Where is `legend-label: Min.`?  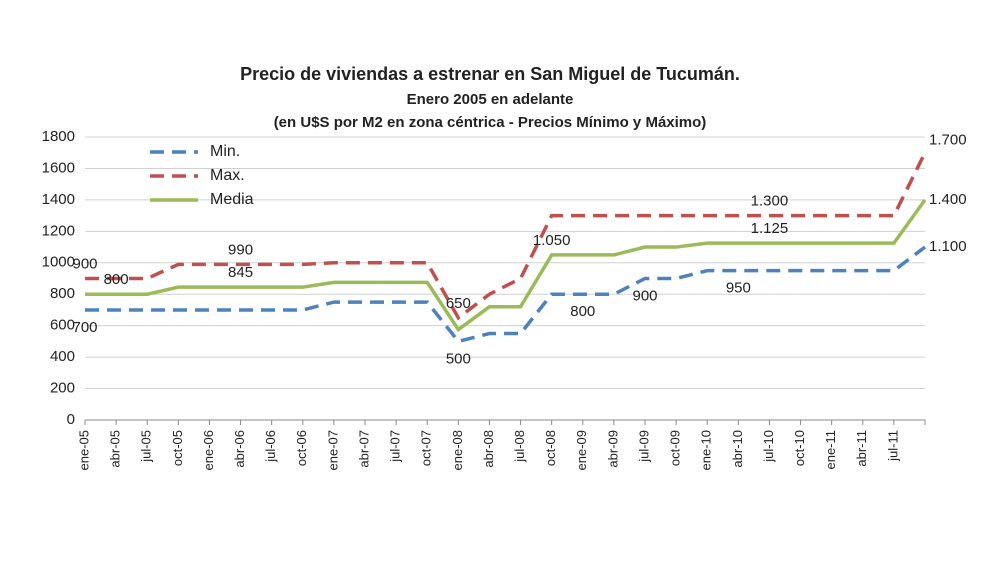 legend-label: Min. is located at coordinates (225, 151).